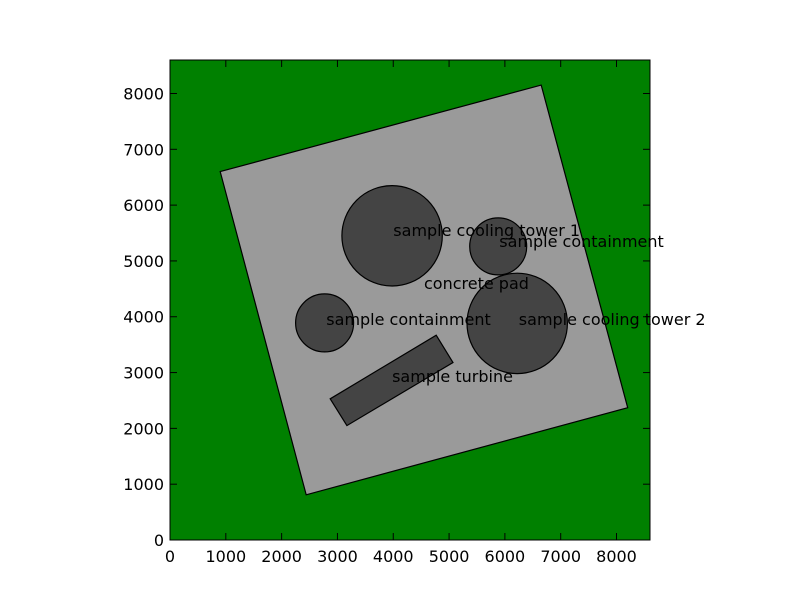  Describe the element at coordinates (159, 540) in the screenshot. I see `y-tick-label: 0` at that location.